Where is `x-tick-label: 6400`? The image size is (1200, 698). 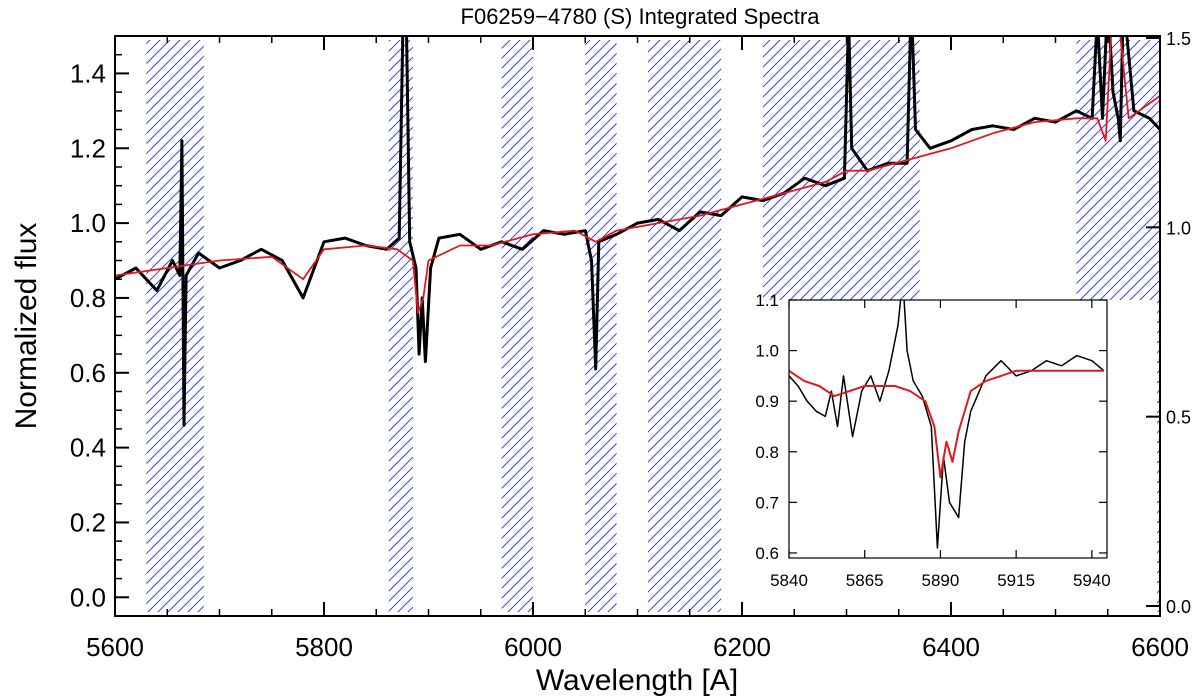
x-tick-label: 6400 is located at coordinates (951, 647).